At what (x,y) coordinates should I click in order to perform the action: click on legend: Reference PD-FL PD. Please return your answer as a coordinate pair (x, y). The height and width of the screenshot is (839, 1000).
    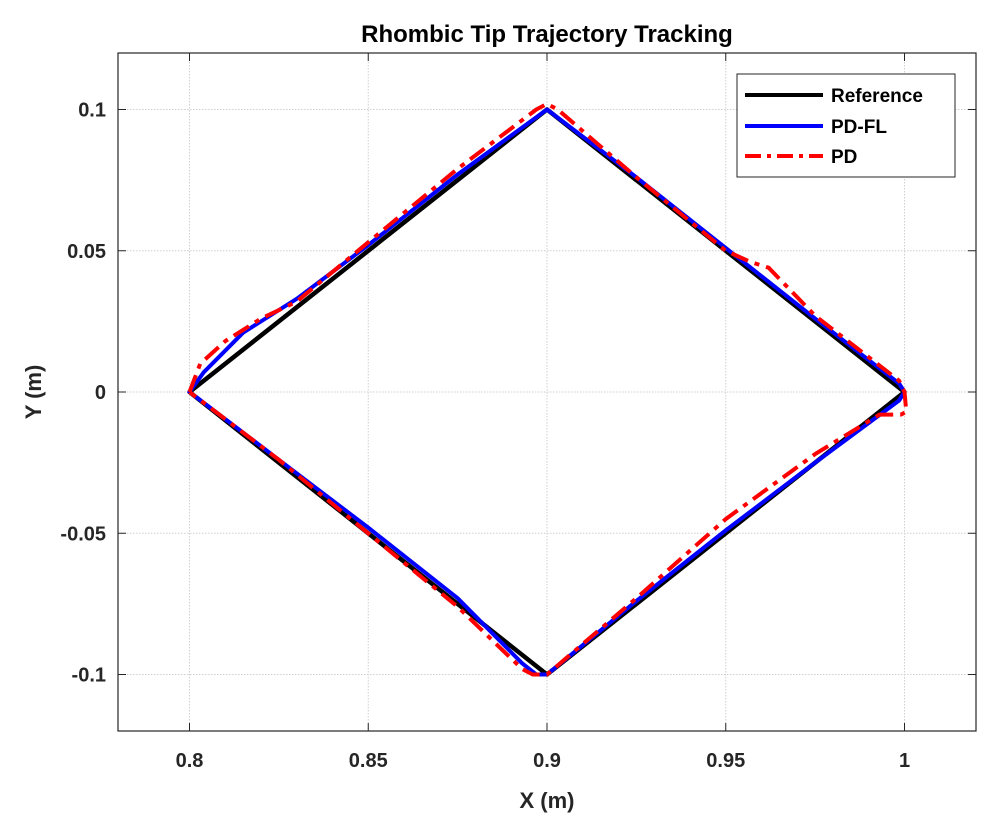
    Looking at the image, I should click on (846, 125).